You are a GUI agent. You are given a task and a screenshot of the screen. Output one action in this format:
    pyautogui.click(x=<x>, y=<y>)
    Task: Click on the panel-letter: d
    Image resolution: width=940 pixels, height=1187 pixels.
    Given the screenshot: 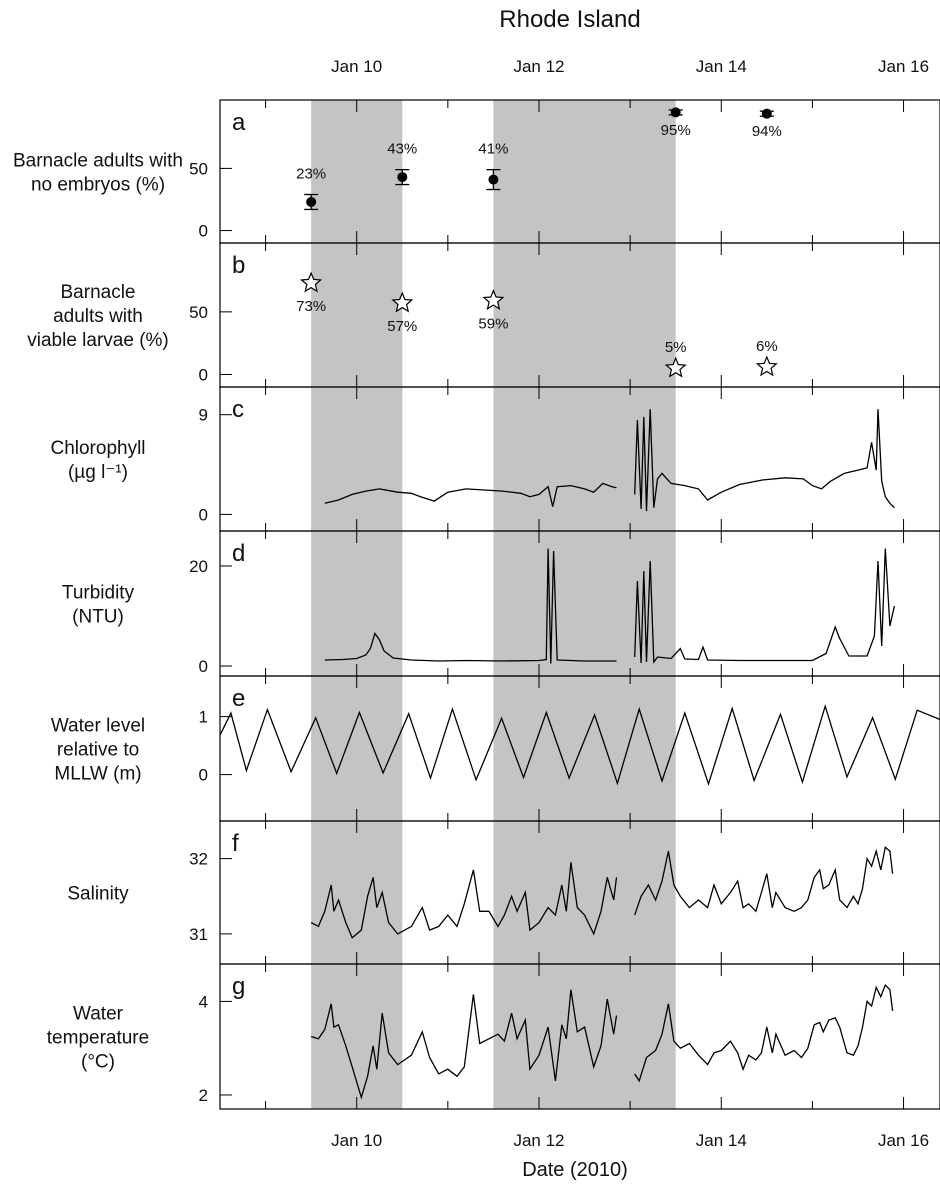 What is the action you would take?
    pyautogui.click(x=238, y=553)
    